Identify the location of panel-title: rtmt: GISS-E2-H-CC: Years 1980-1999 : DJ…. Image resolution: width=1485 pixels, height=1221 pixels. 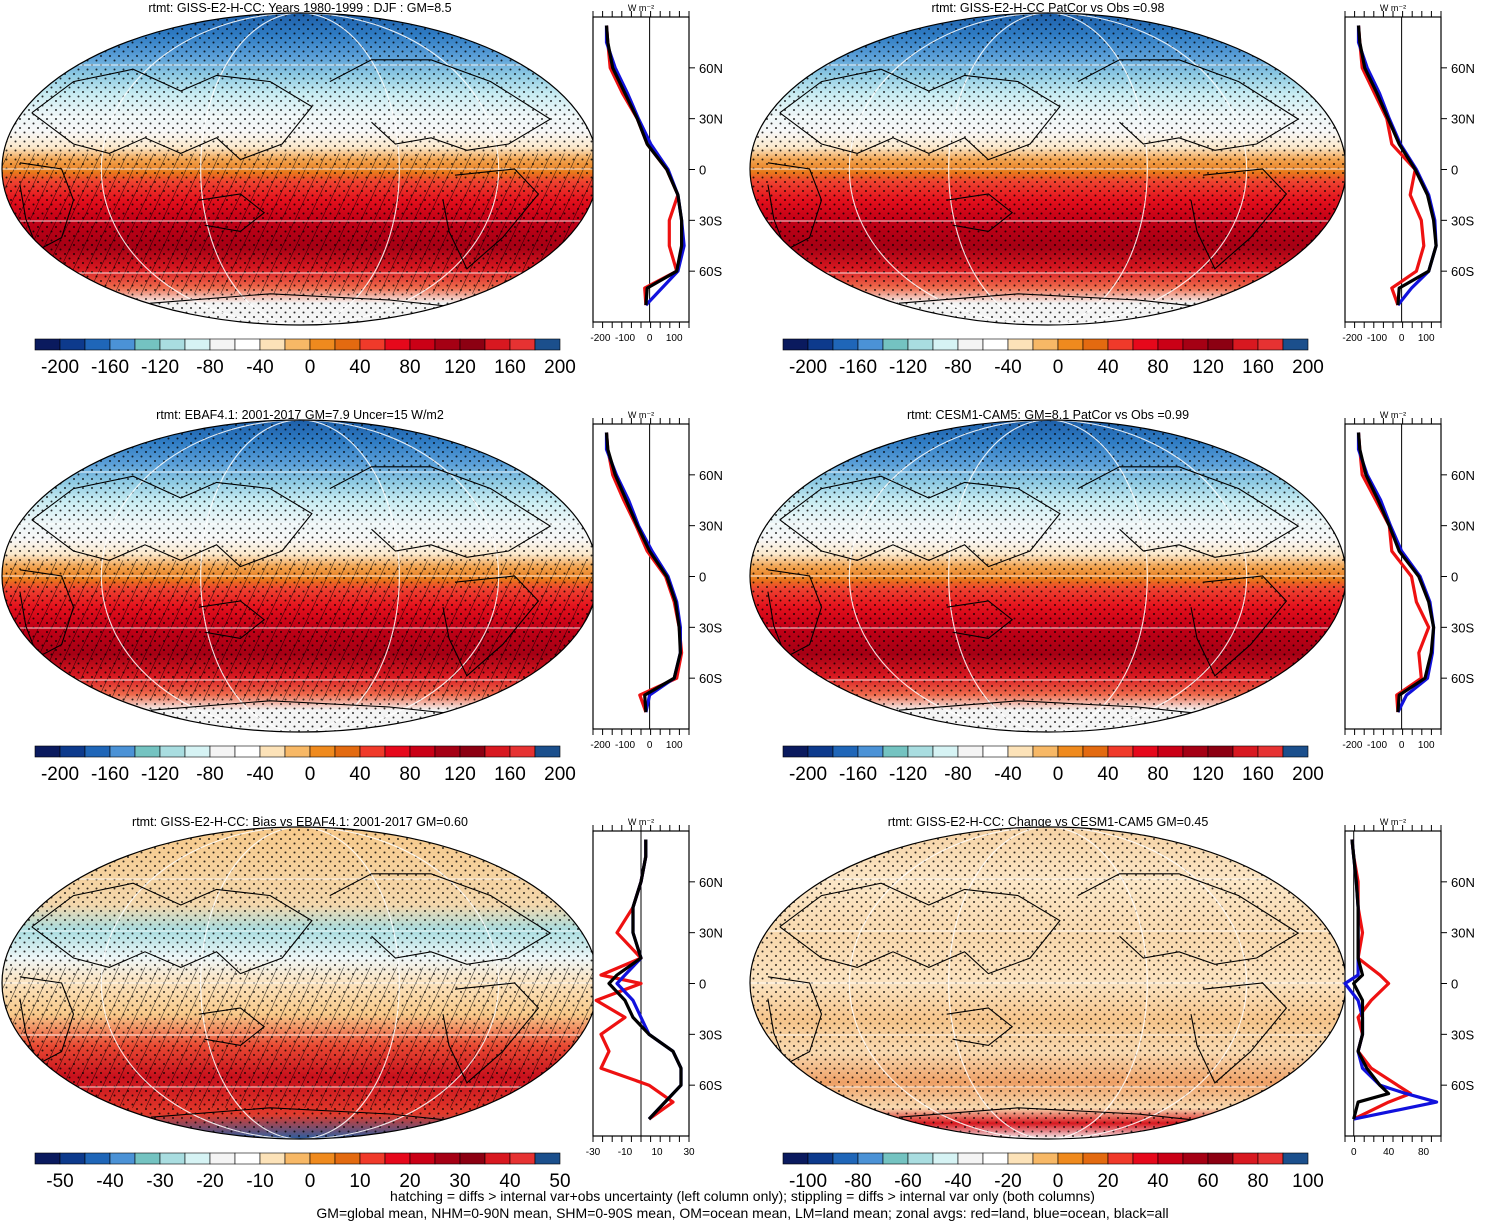
(299, 8).